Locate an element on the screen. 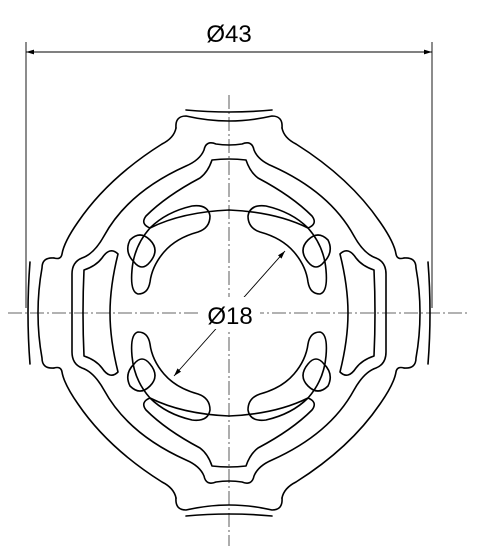  inner-diameter-dimension: Ø18 is located at coordinates (229, 313).